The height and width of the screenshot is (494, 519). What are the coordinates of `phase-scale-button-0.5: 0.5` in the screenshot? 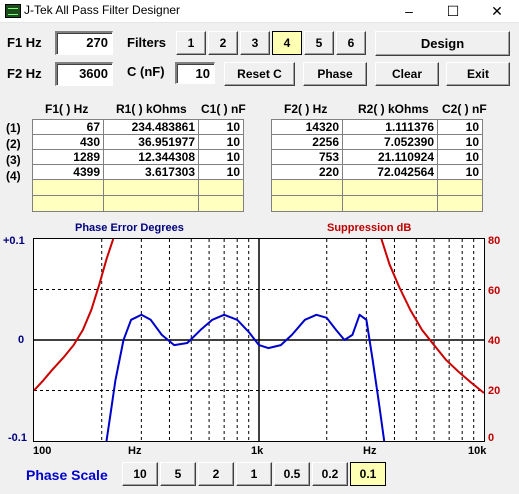 It's located at (292, 474).